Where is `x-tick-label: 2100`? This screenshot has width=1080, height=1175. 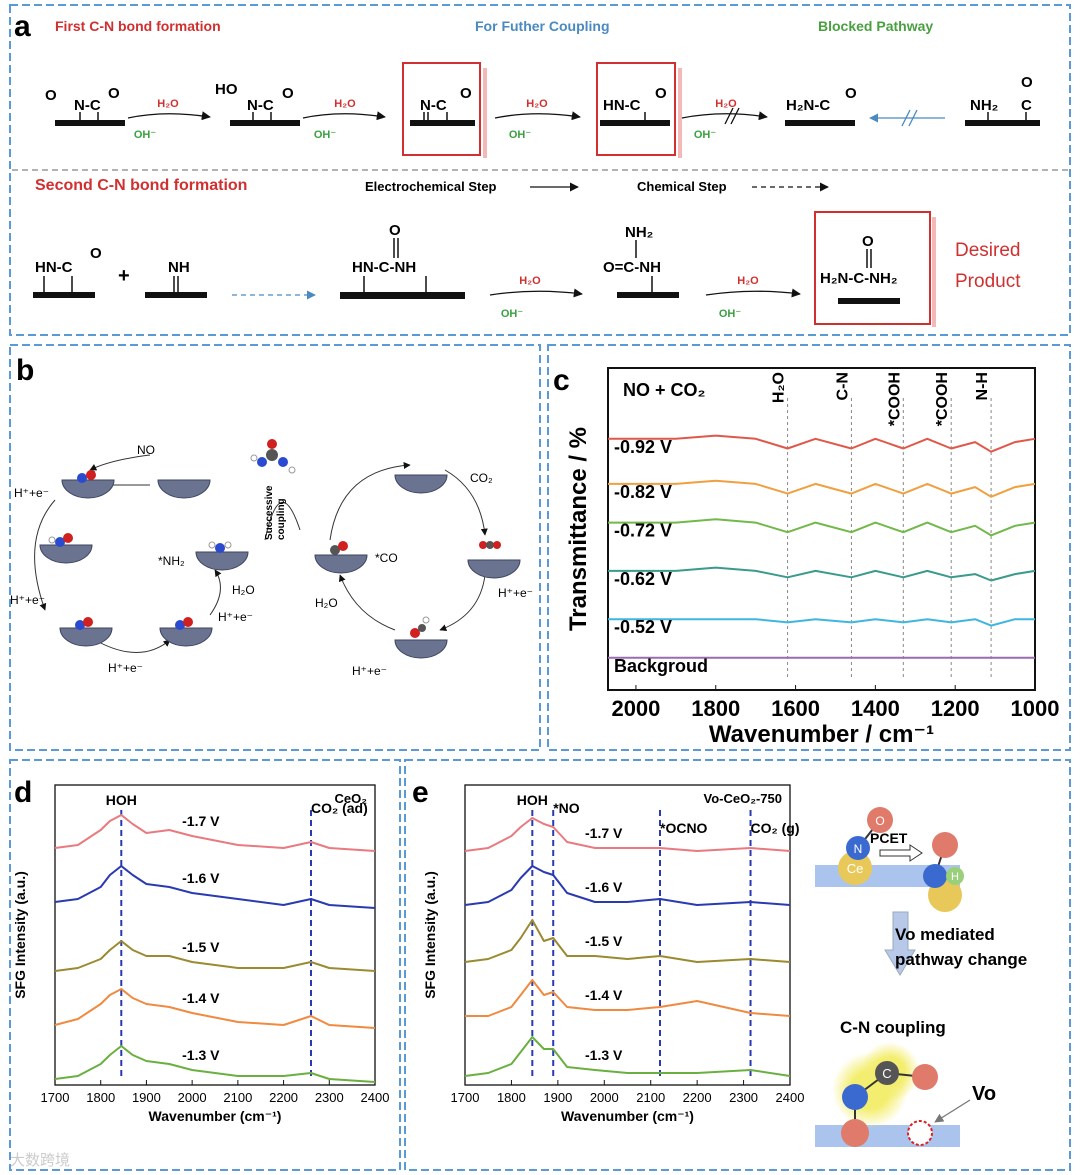 x-tick-label: 2100 is located at coordinates (237, 1097).